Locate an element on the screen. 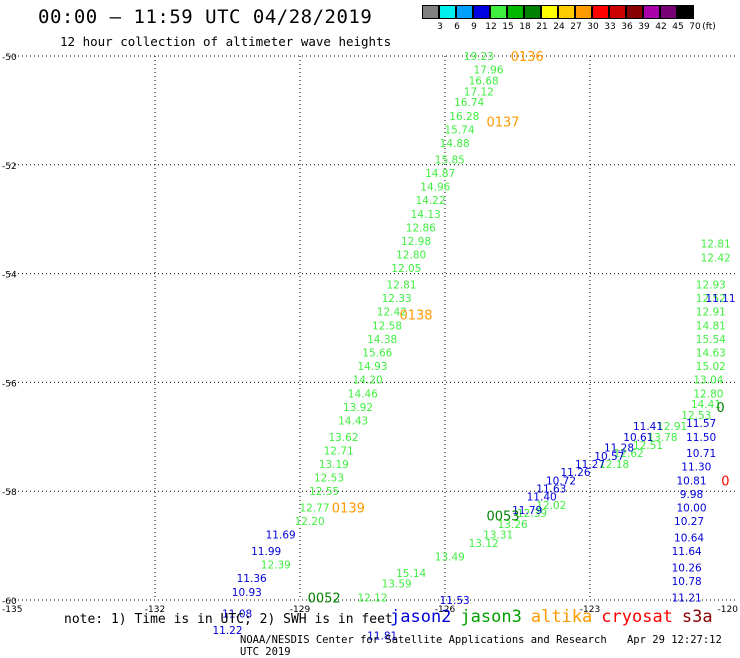 Image resolution: width=740 pixels, height=658 pixels. scale-label: 30 is located at coordinates (593, 27).